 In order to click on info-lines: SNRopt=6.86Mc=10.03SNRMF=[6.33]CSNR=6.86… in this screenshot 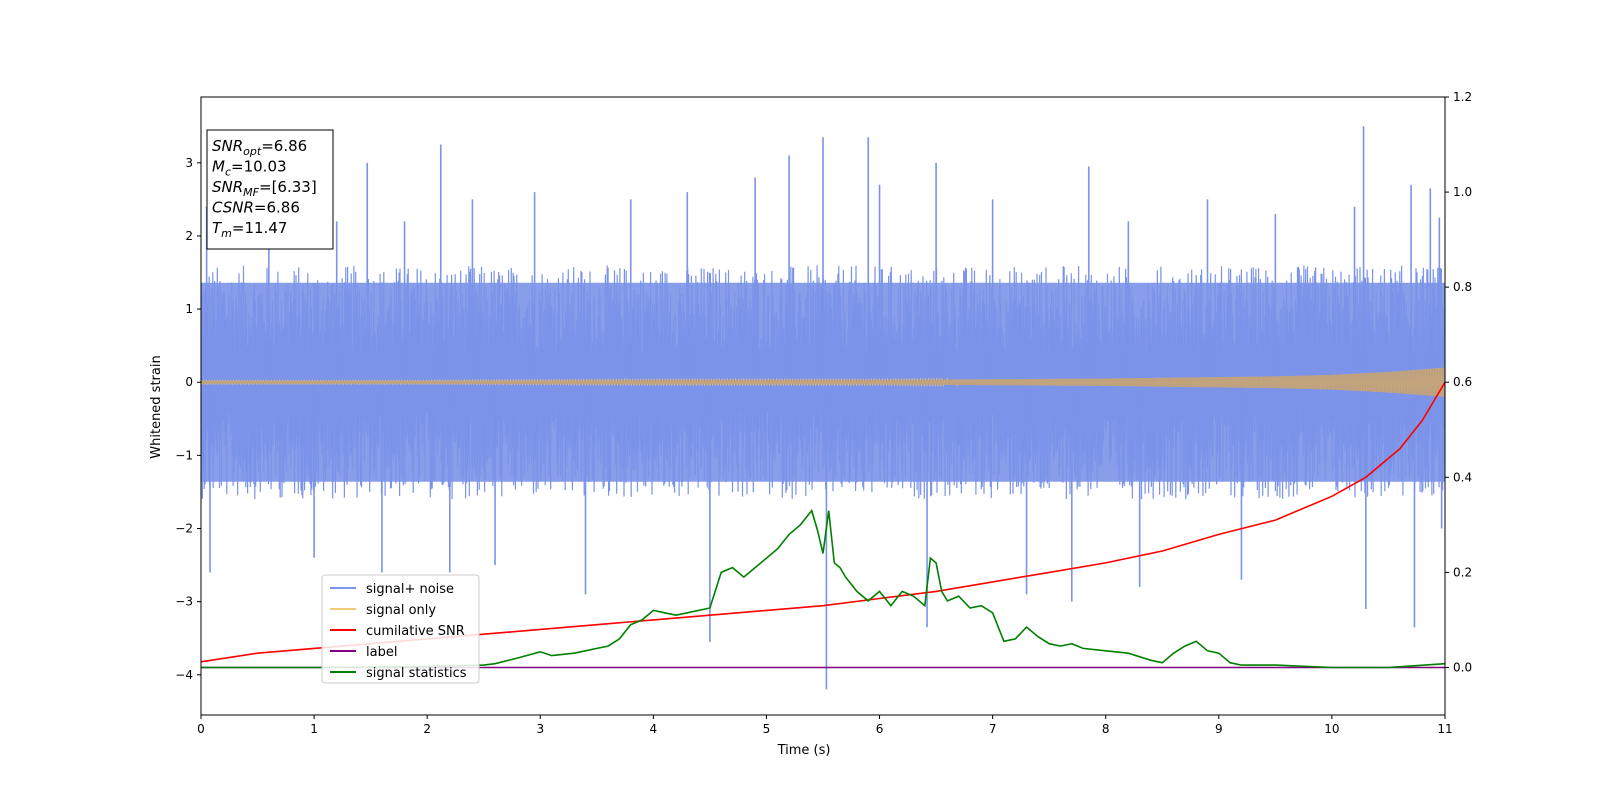, I will do `click(264, 188)`.